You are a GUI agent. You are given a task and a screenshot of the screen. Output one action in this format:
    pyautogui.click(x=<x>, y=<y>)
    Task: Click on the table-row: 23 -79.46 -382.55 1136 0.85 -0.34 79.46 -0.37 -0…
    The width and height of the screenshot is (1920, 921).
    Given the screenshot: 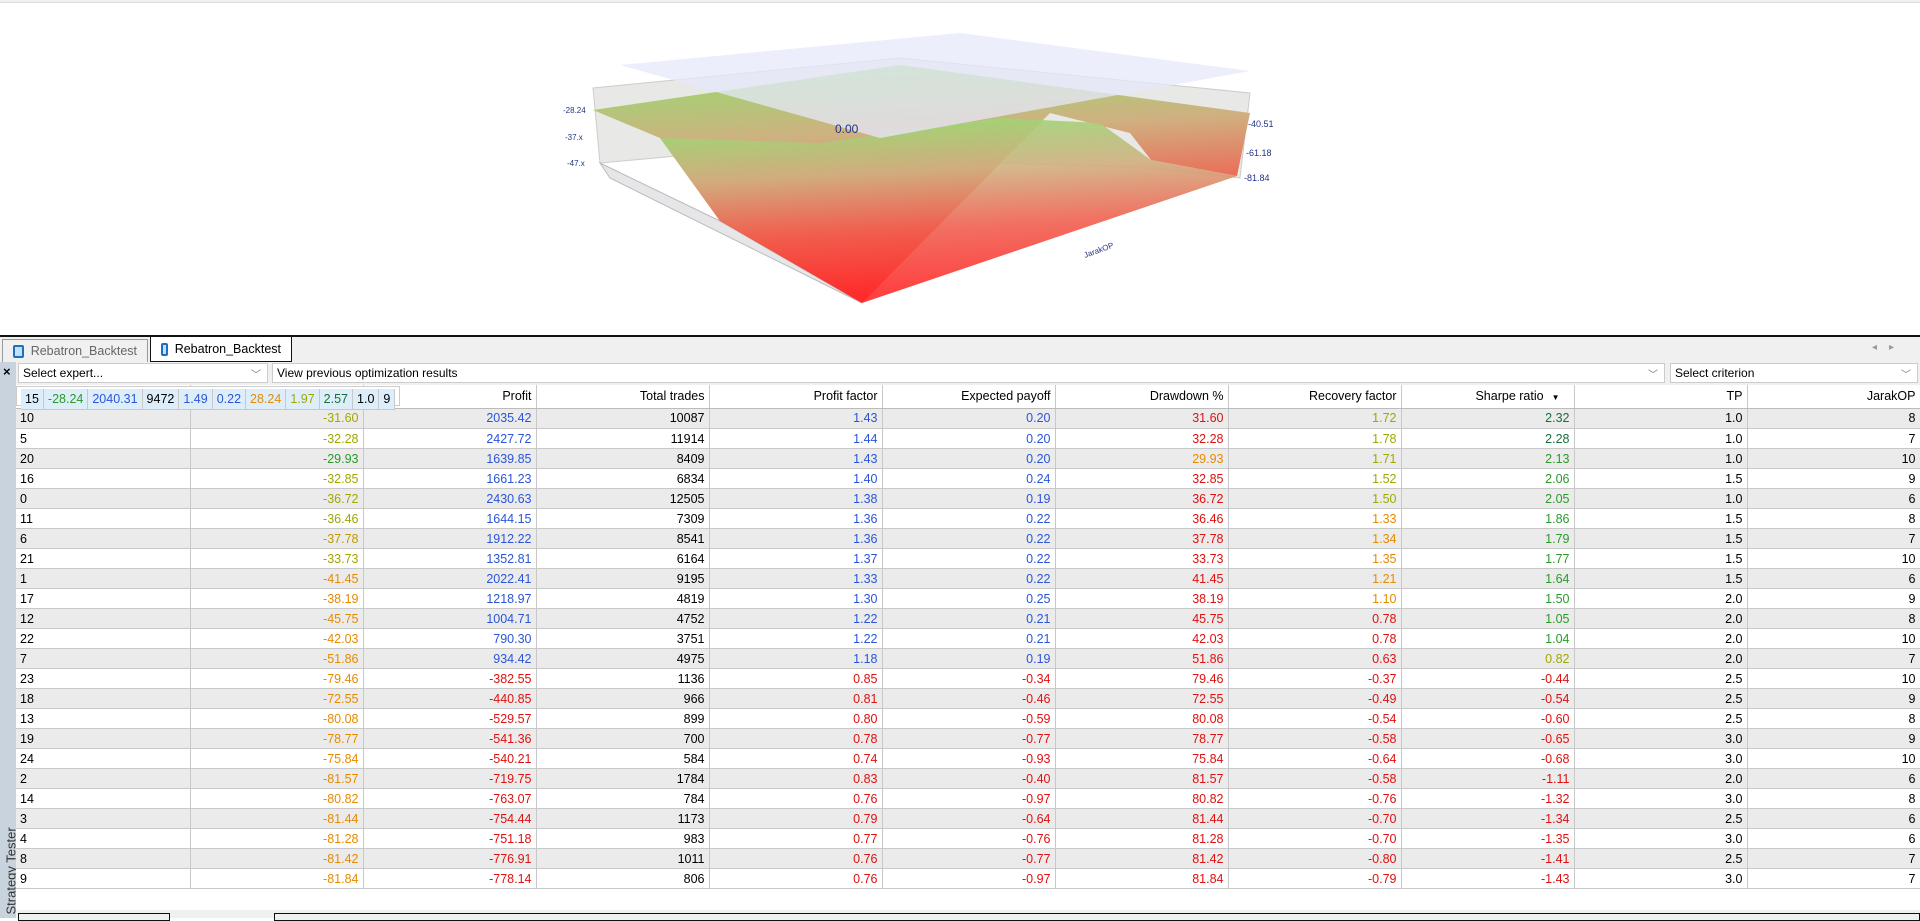 What is the action you would take?
    pyautogui.click(x=968, y=678)
    